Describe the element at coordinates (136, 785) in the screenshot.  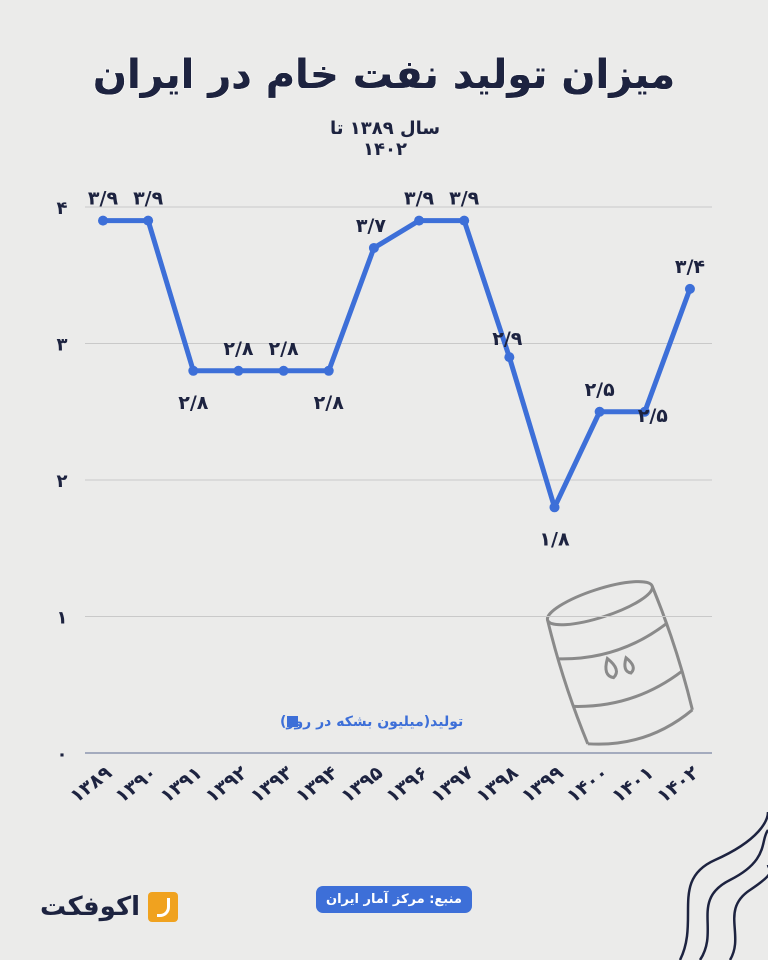
I see `x-tick-label: ۱۳۹۰` at that location.